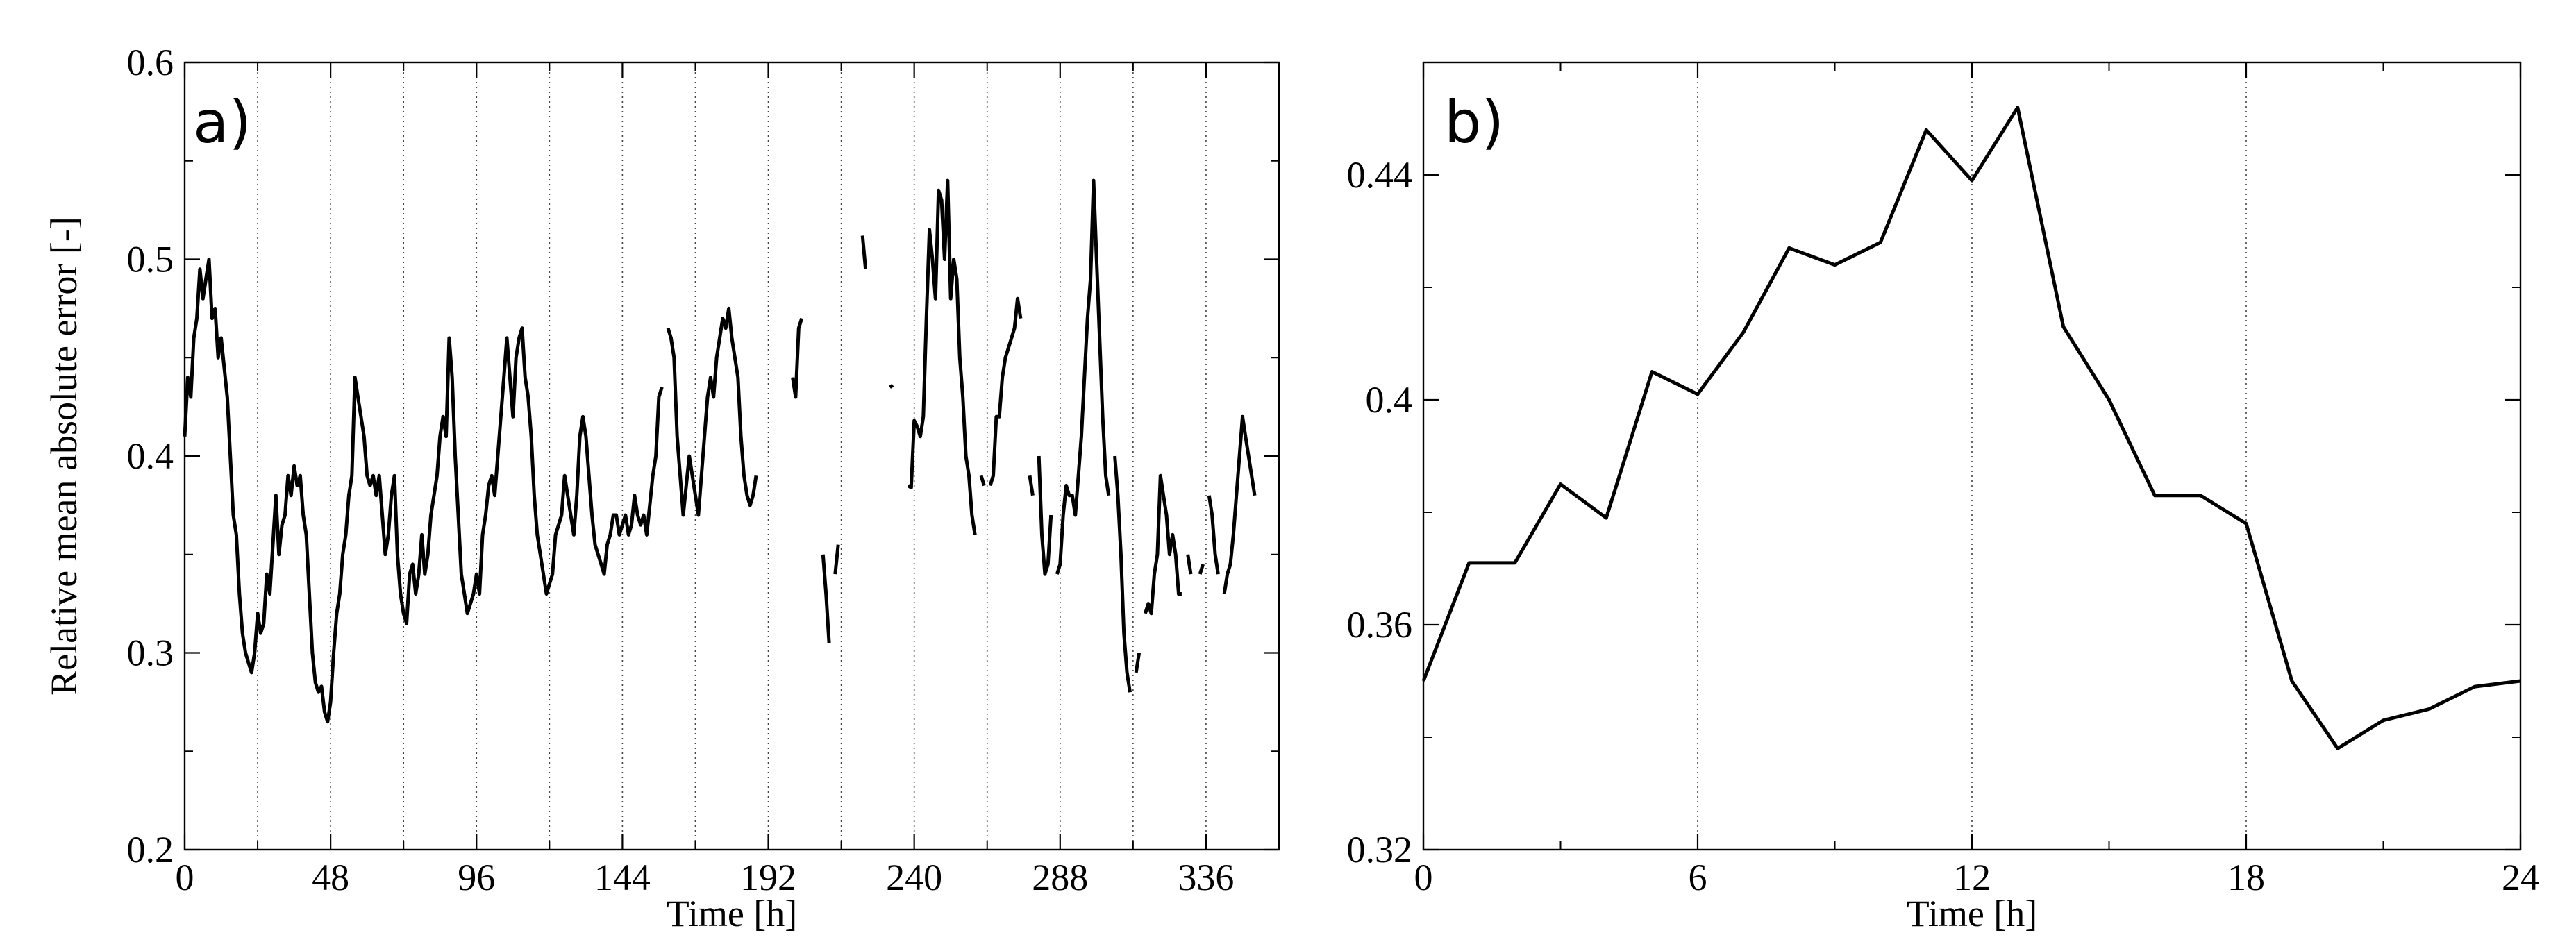 The height and width of the screenshot is (951, 2576). I want to click on y-tick-label: 0.32, so click(1380, 849).